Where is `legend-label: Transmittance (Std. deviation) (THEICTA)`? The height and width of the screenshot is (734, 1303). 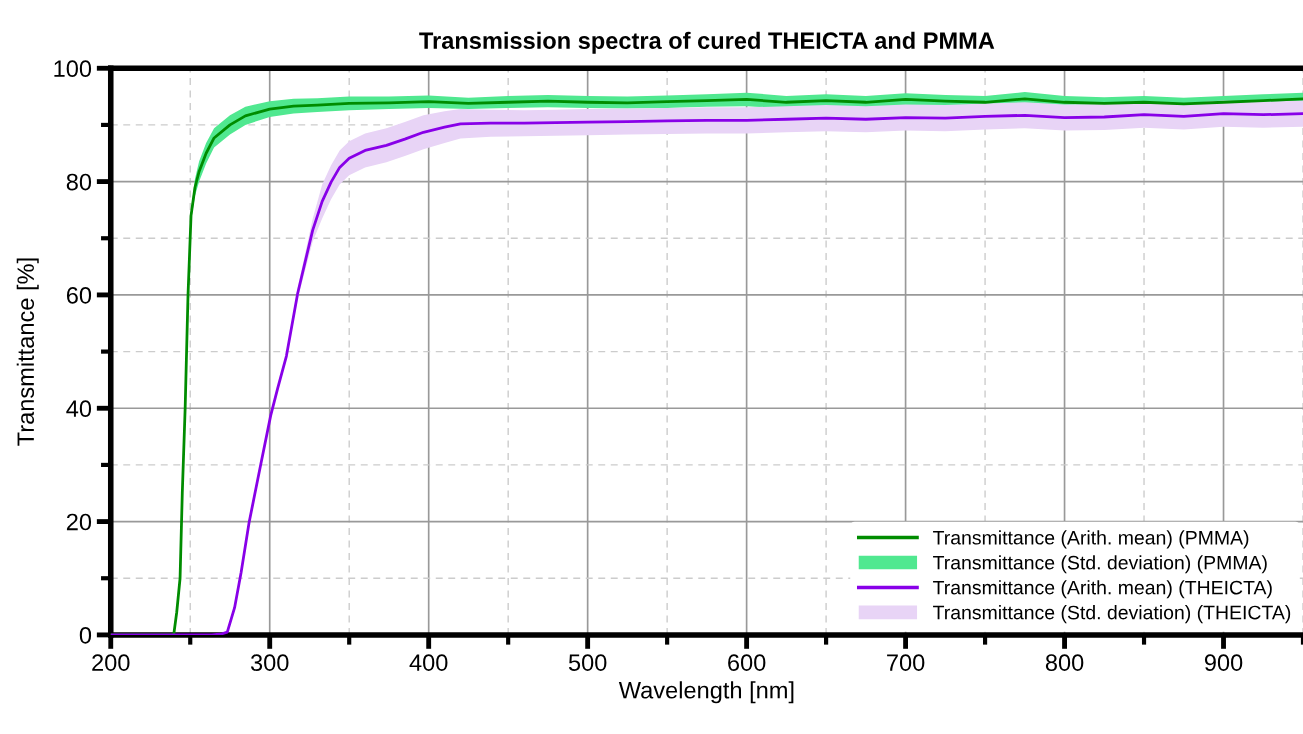
legend-label: Transmittance (Std. deviation) (THEICTA) is located at coordinates (1112, 614).